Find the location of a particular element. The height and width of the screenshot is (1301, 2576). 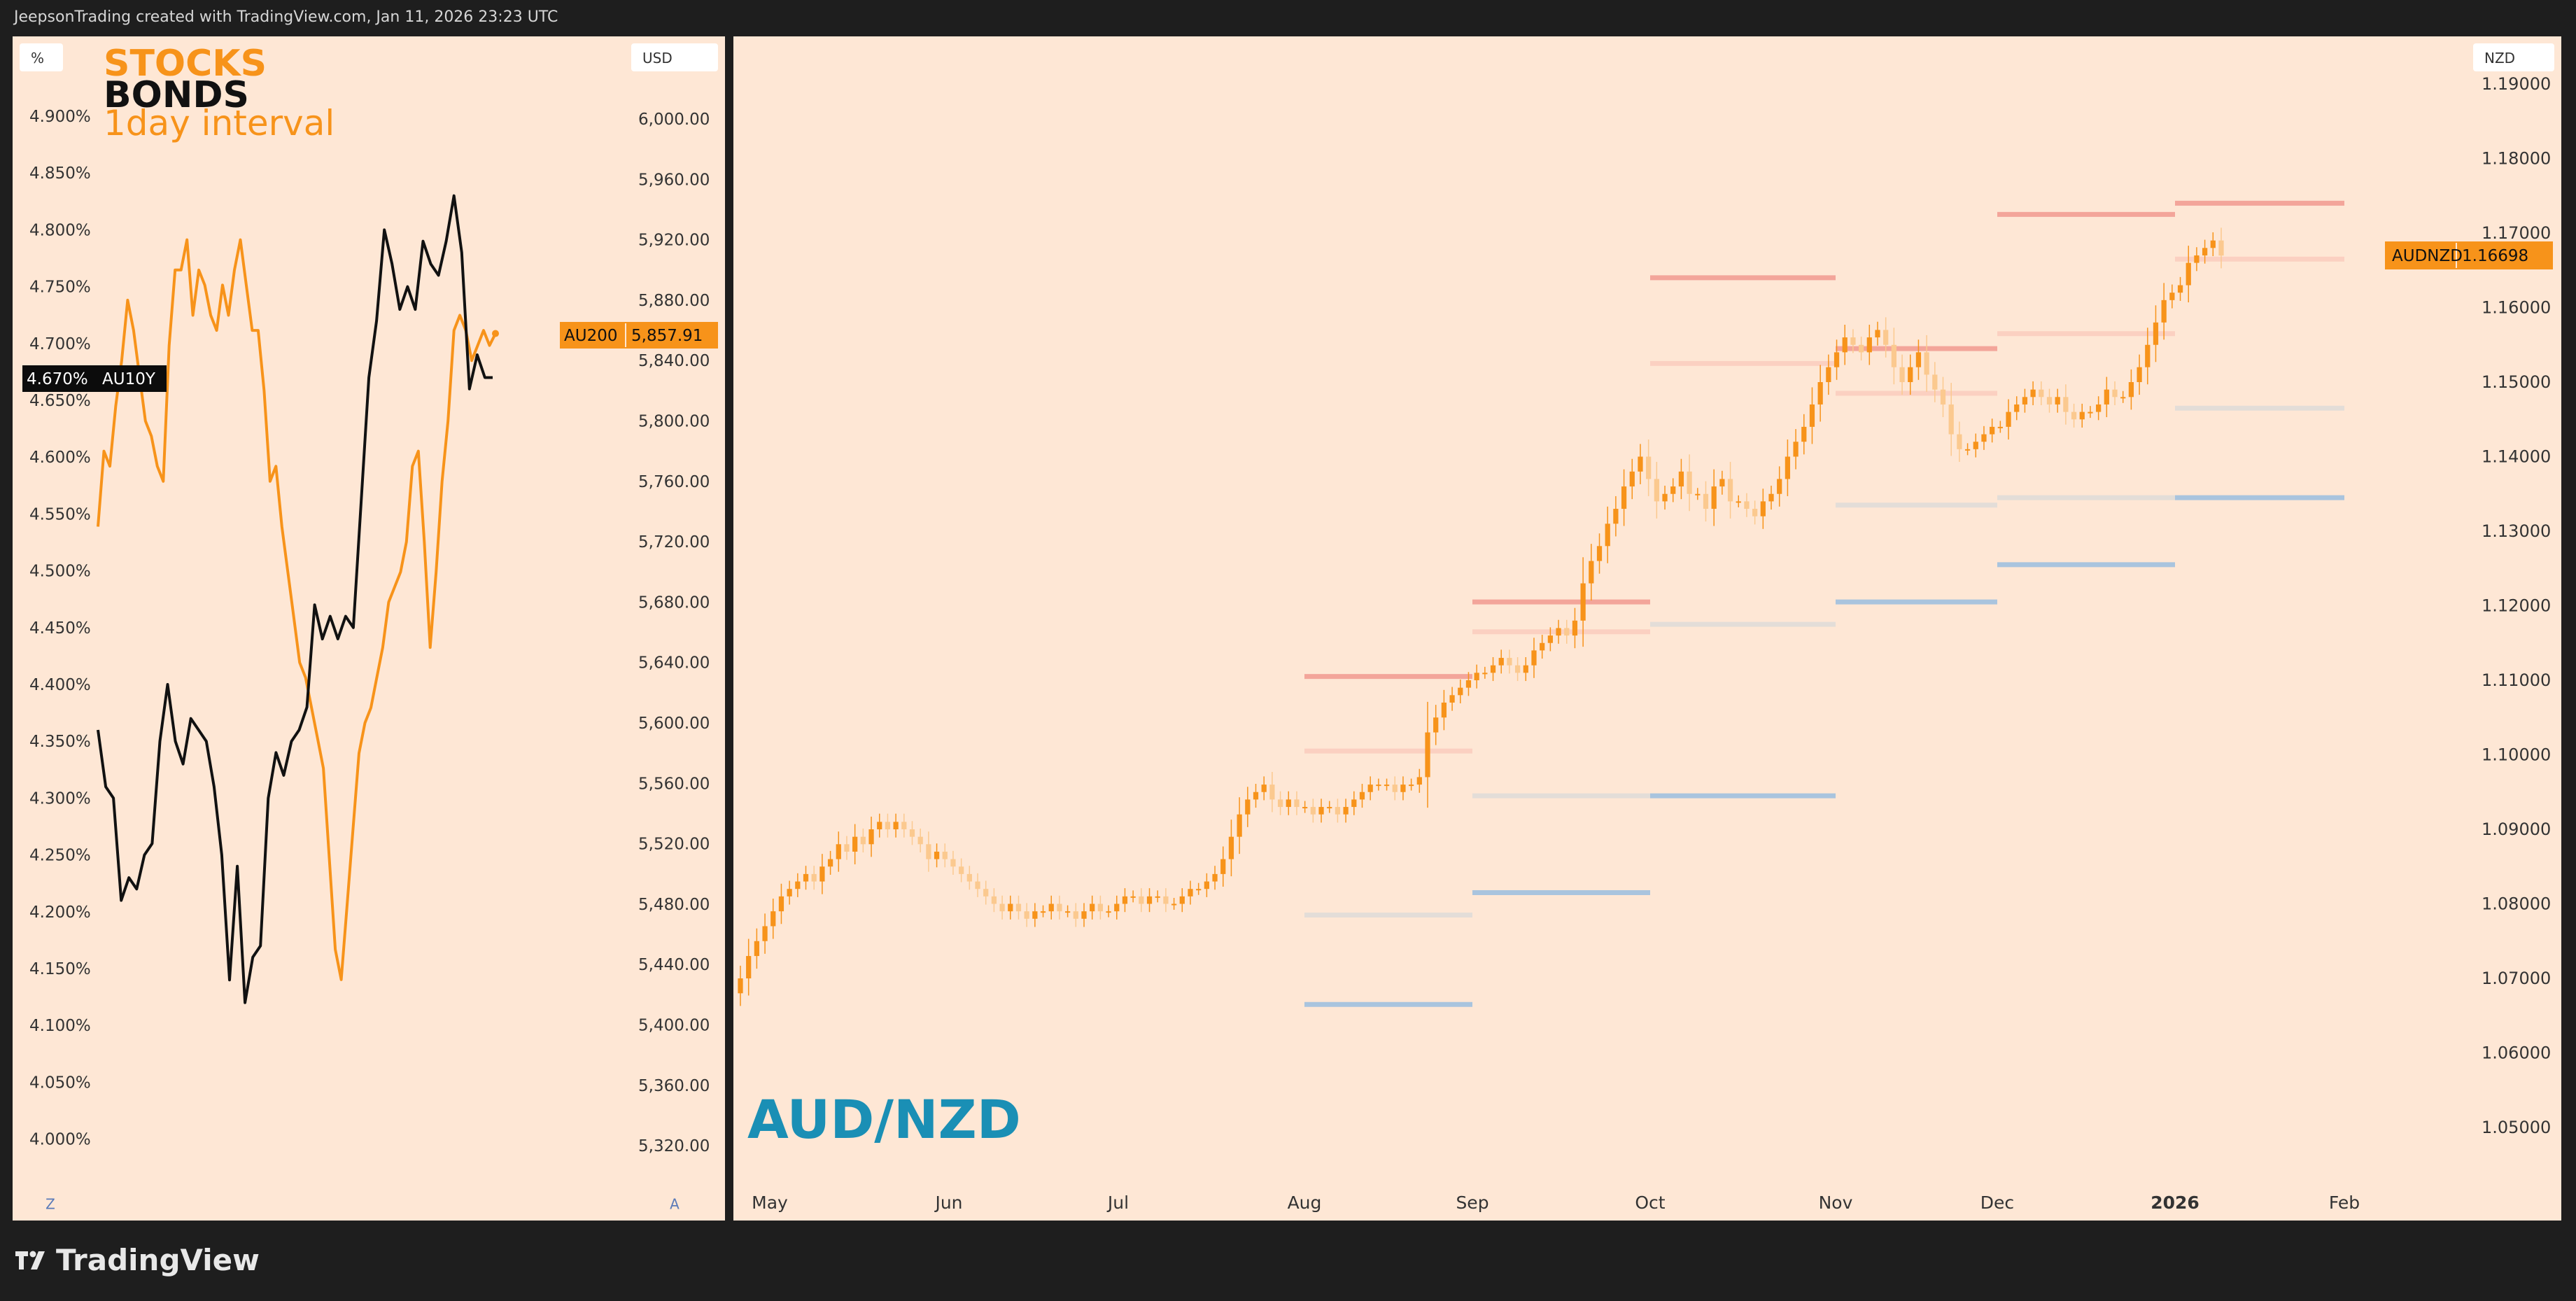

legend-stocks: STOCKS is located at coordinates (185, 64).